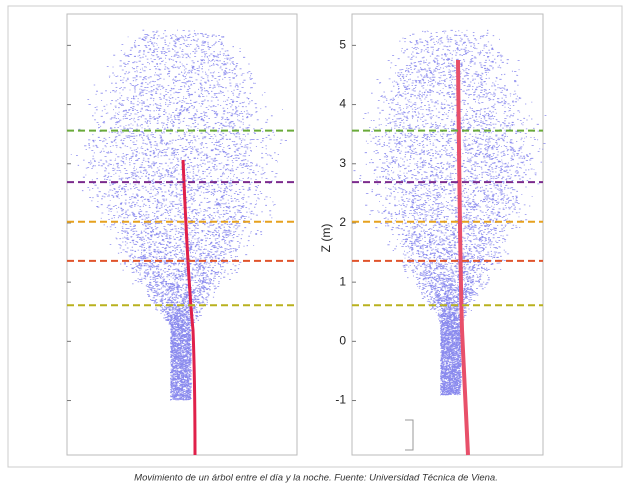 The width and height of the screenshot is (631, 485). Describe the element at coordinates (342, 341) in the screenshot. I see `y-tick-label: 0` at that location.